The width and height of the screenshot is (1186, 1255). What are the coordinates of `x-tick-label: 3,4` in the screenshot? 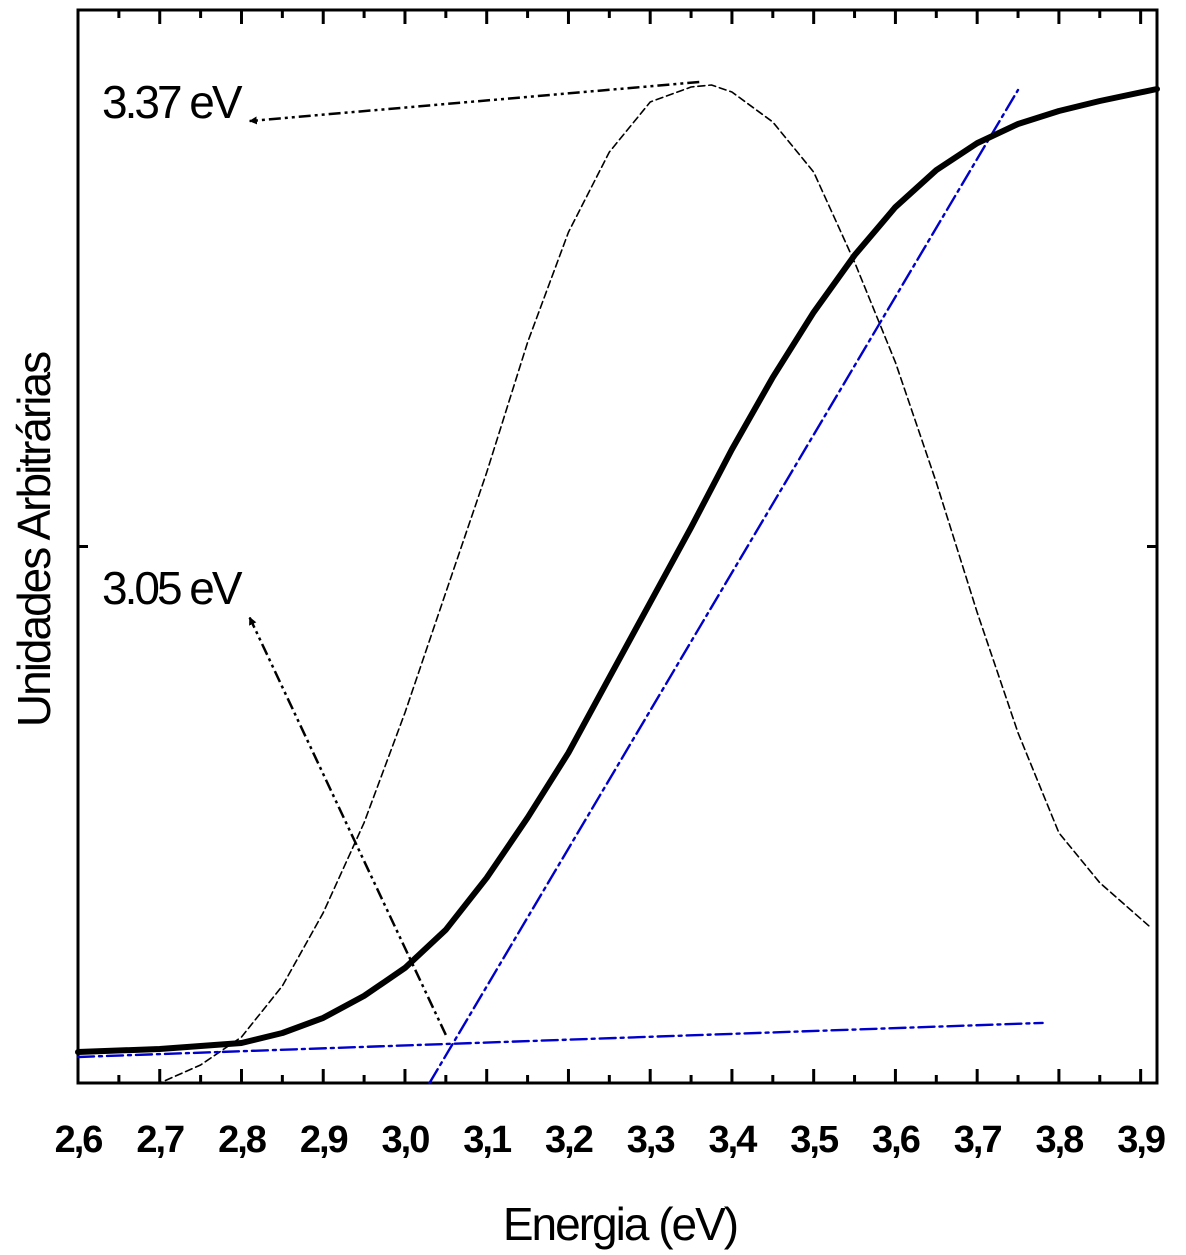 It's located at (733, 1140).